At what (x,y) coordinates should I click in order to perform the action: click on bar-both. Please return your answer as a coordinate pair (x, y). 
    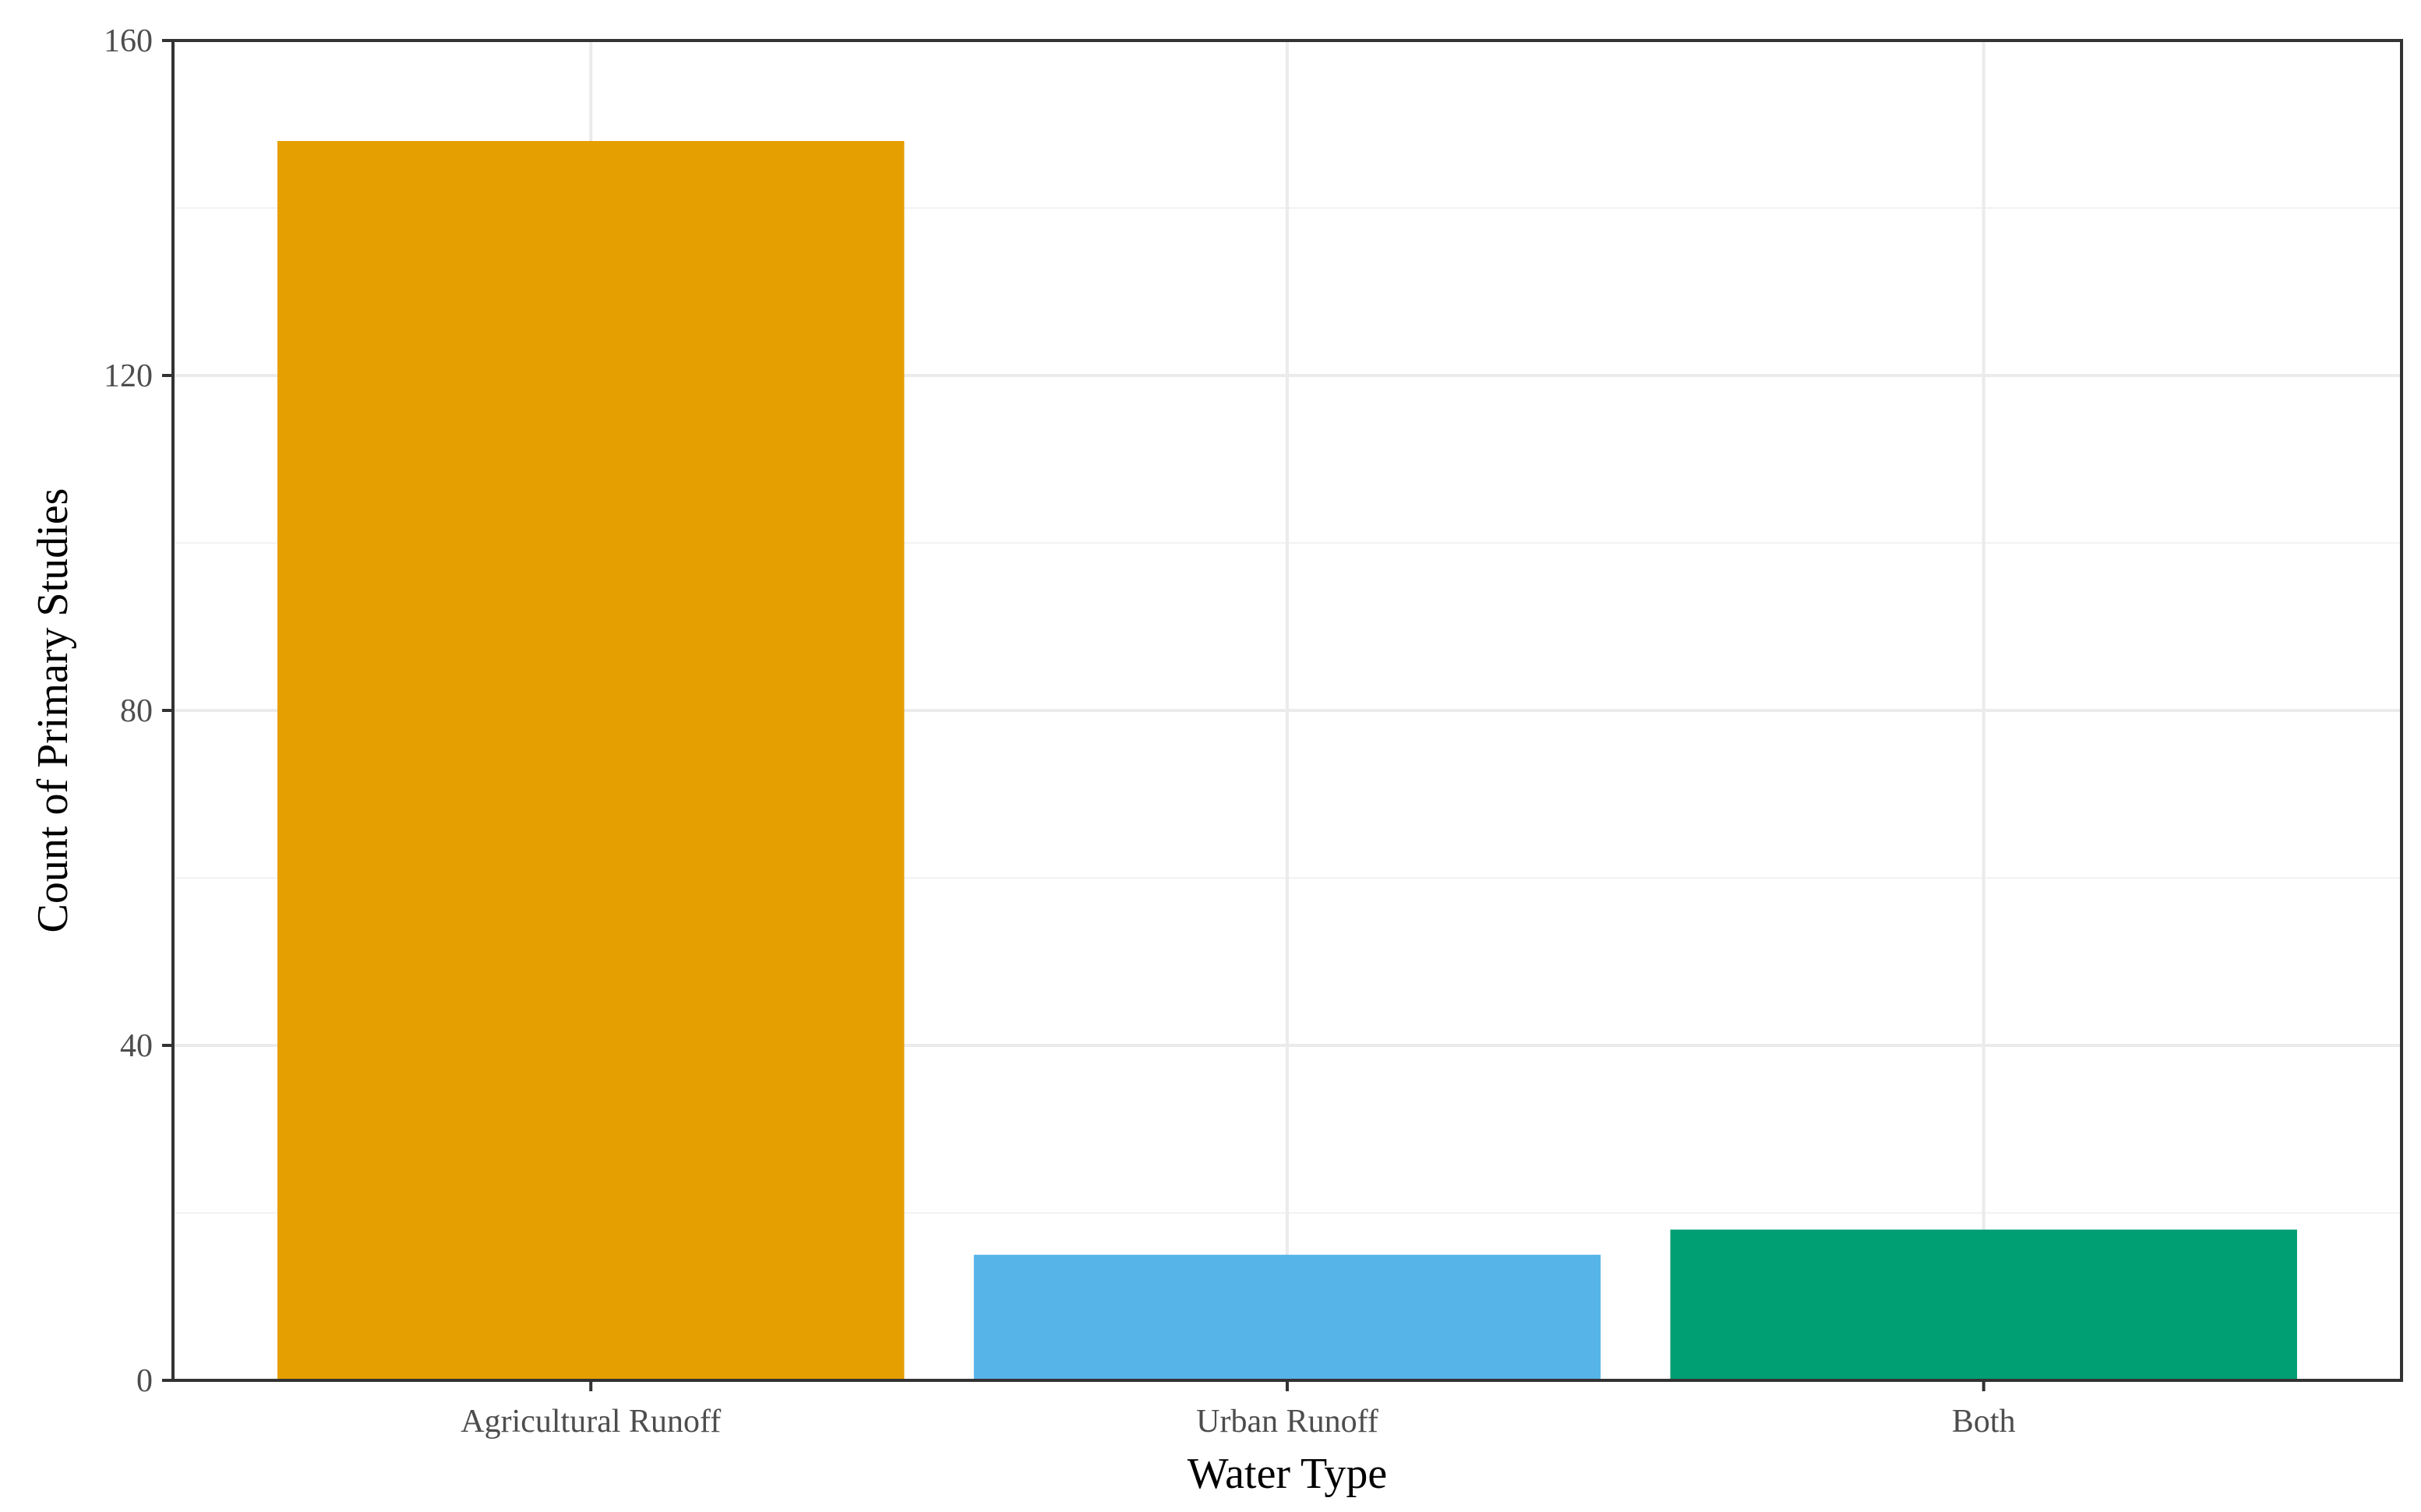
    Looking at the image, I should click on (1984, 1305).